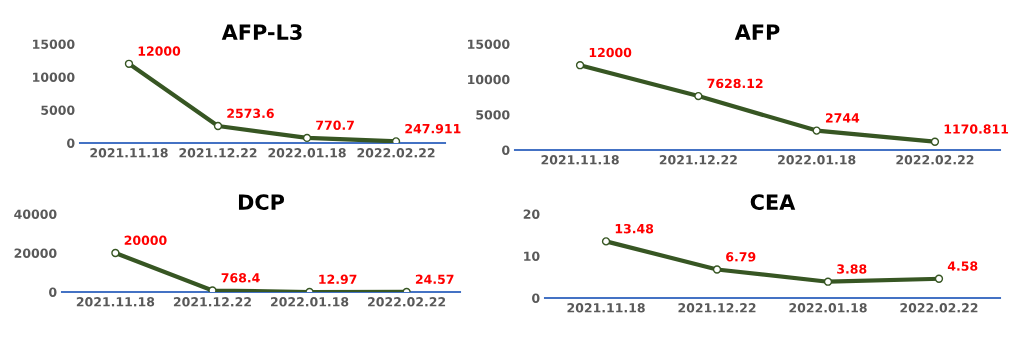 The image size is (1023, 343). What do you see at coordinates (35, 253) in the screenshot?
I see `y-tick-label: 20000` at bounding box center [35, 253].